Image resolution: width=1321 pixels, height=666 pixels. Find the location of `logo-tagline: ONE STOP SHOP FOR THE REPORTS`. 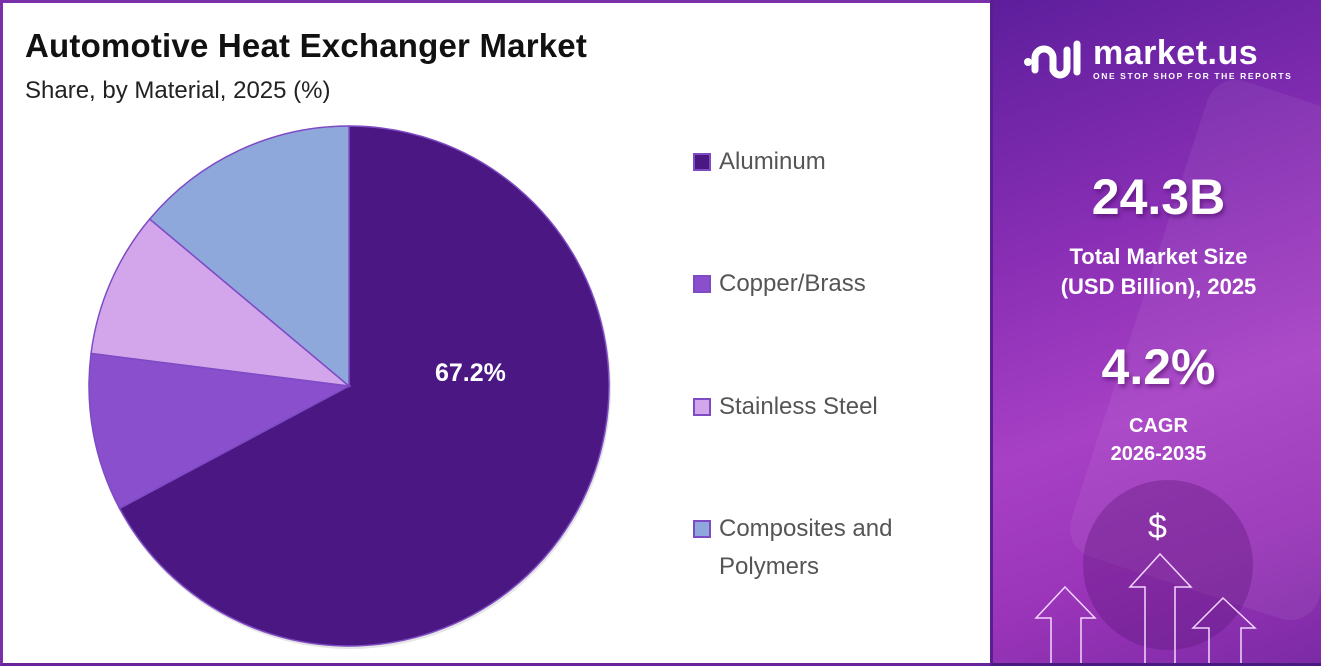

logo-tagline: ONE STOP SHOP FOR THE REPORTS is located at coordinates (1193, 76).